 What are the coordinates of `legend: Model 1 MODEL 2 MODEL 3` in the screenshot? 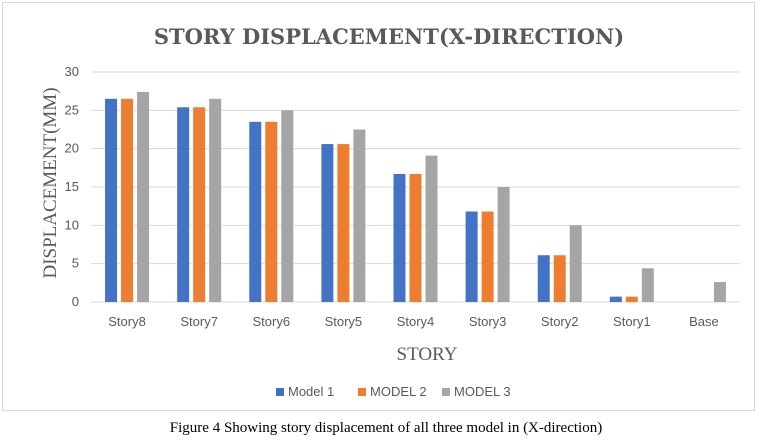 It's located at (393, 391).